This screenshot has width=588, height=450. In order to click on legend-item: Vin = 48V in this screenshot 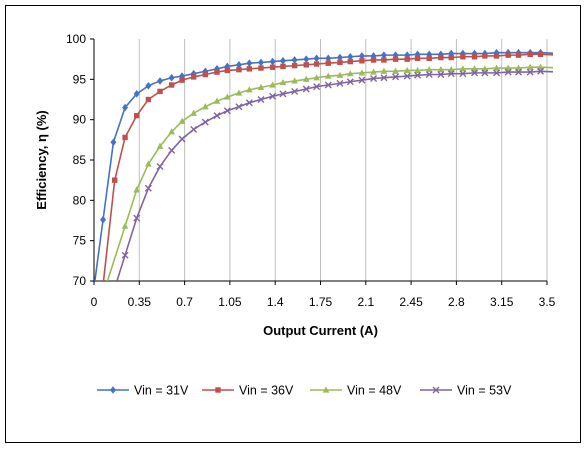, I will do `click(356, 391)`.